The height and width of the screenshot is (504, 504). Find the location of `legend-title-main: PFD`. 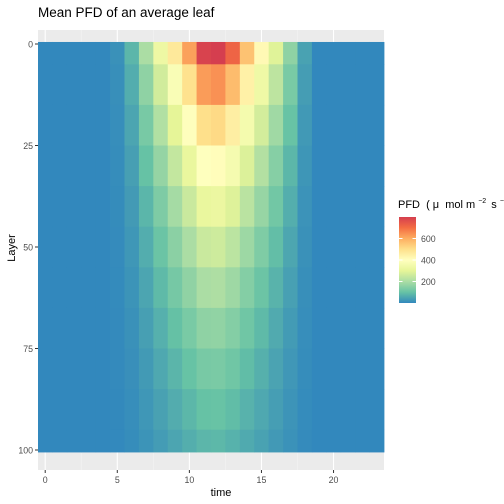

legend-title-main: PFD is located at coordinates (409, 205).